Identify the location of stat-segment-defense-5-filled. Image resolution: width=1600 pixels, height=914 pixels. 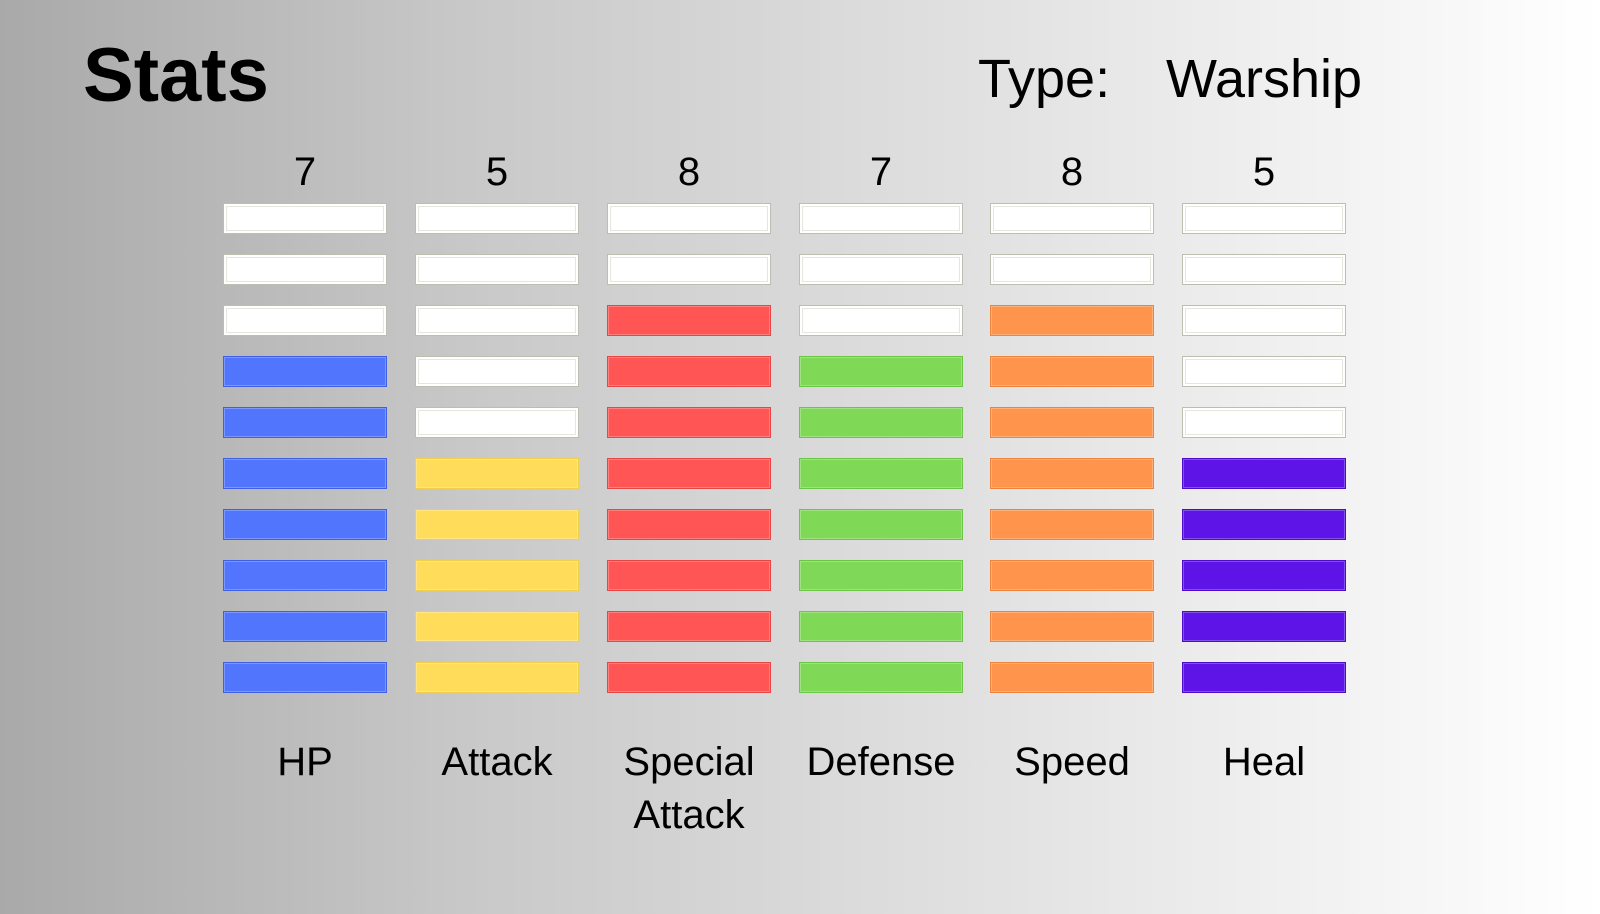
(881, 473).